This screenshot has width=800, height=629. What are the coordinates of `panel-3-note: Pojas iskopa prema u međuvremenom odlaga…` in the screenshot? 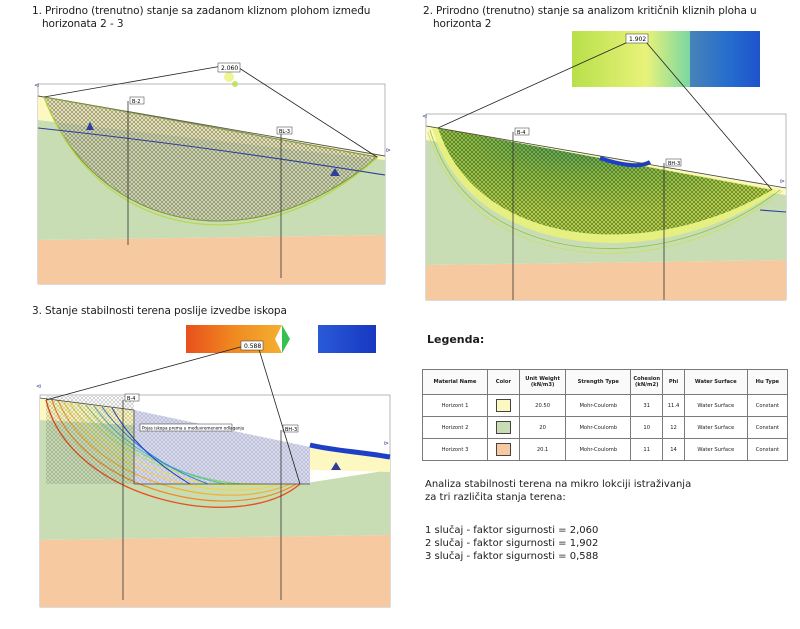 It's located at (193, 428).